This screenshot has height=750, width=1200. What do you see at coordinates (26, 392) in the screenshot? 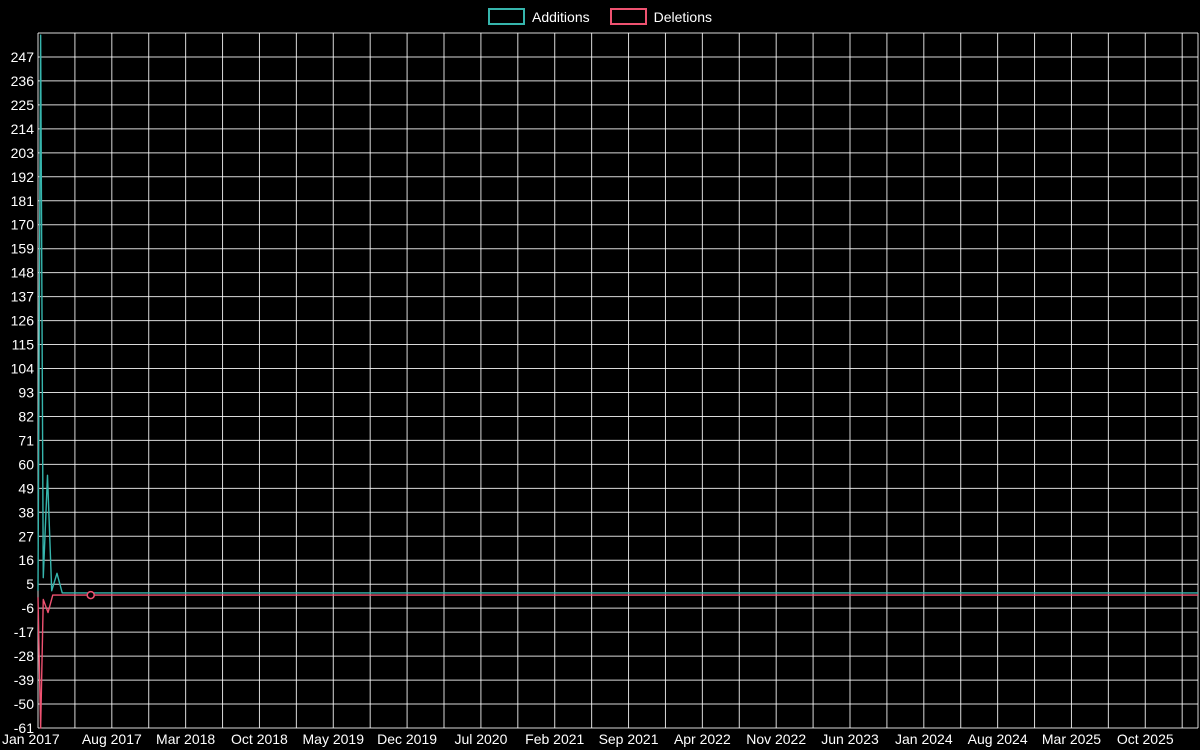
I see `svg-text: 93` at bounding box center [26, 392].